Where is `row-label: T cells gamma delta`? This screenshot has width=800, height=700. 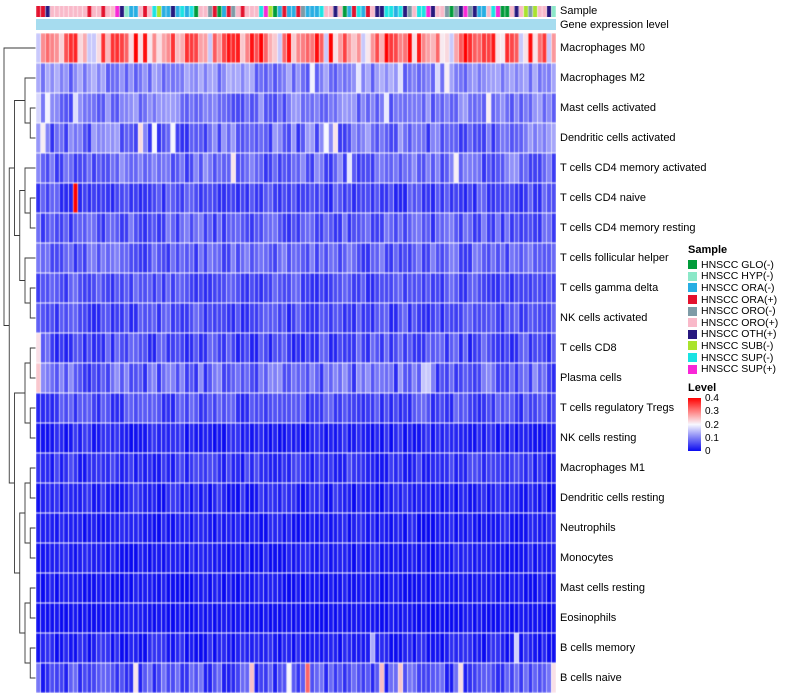 row-label: T cells gamma delta is located at coordinates (609, 288).